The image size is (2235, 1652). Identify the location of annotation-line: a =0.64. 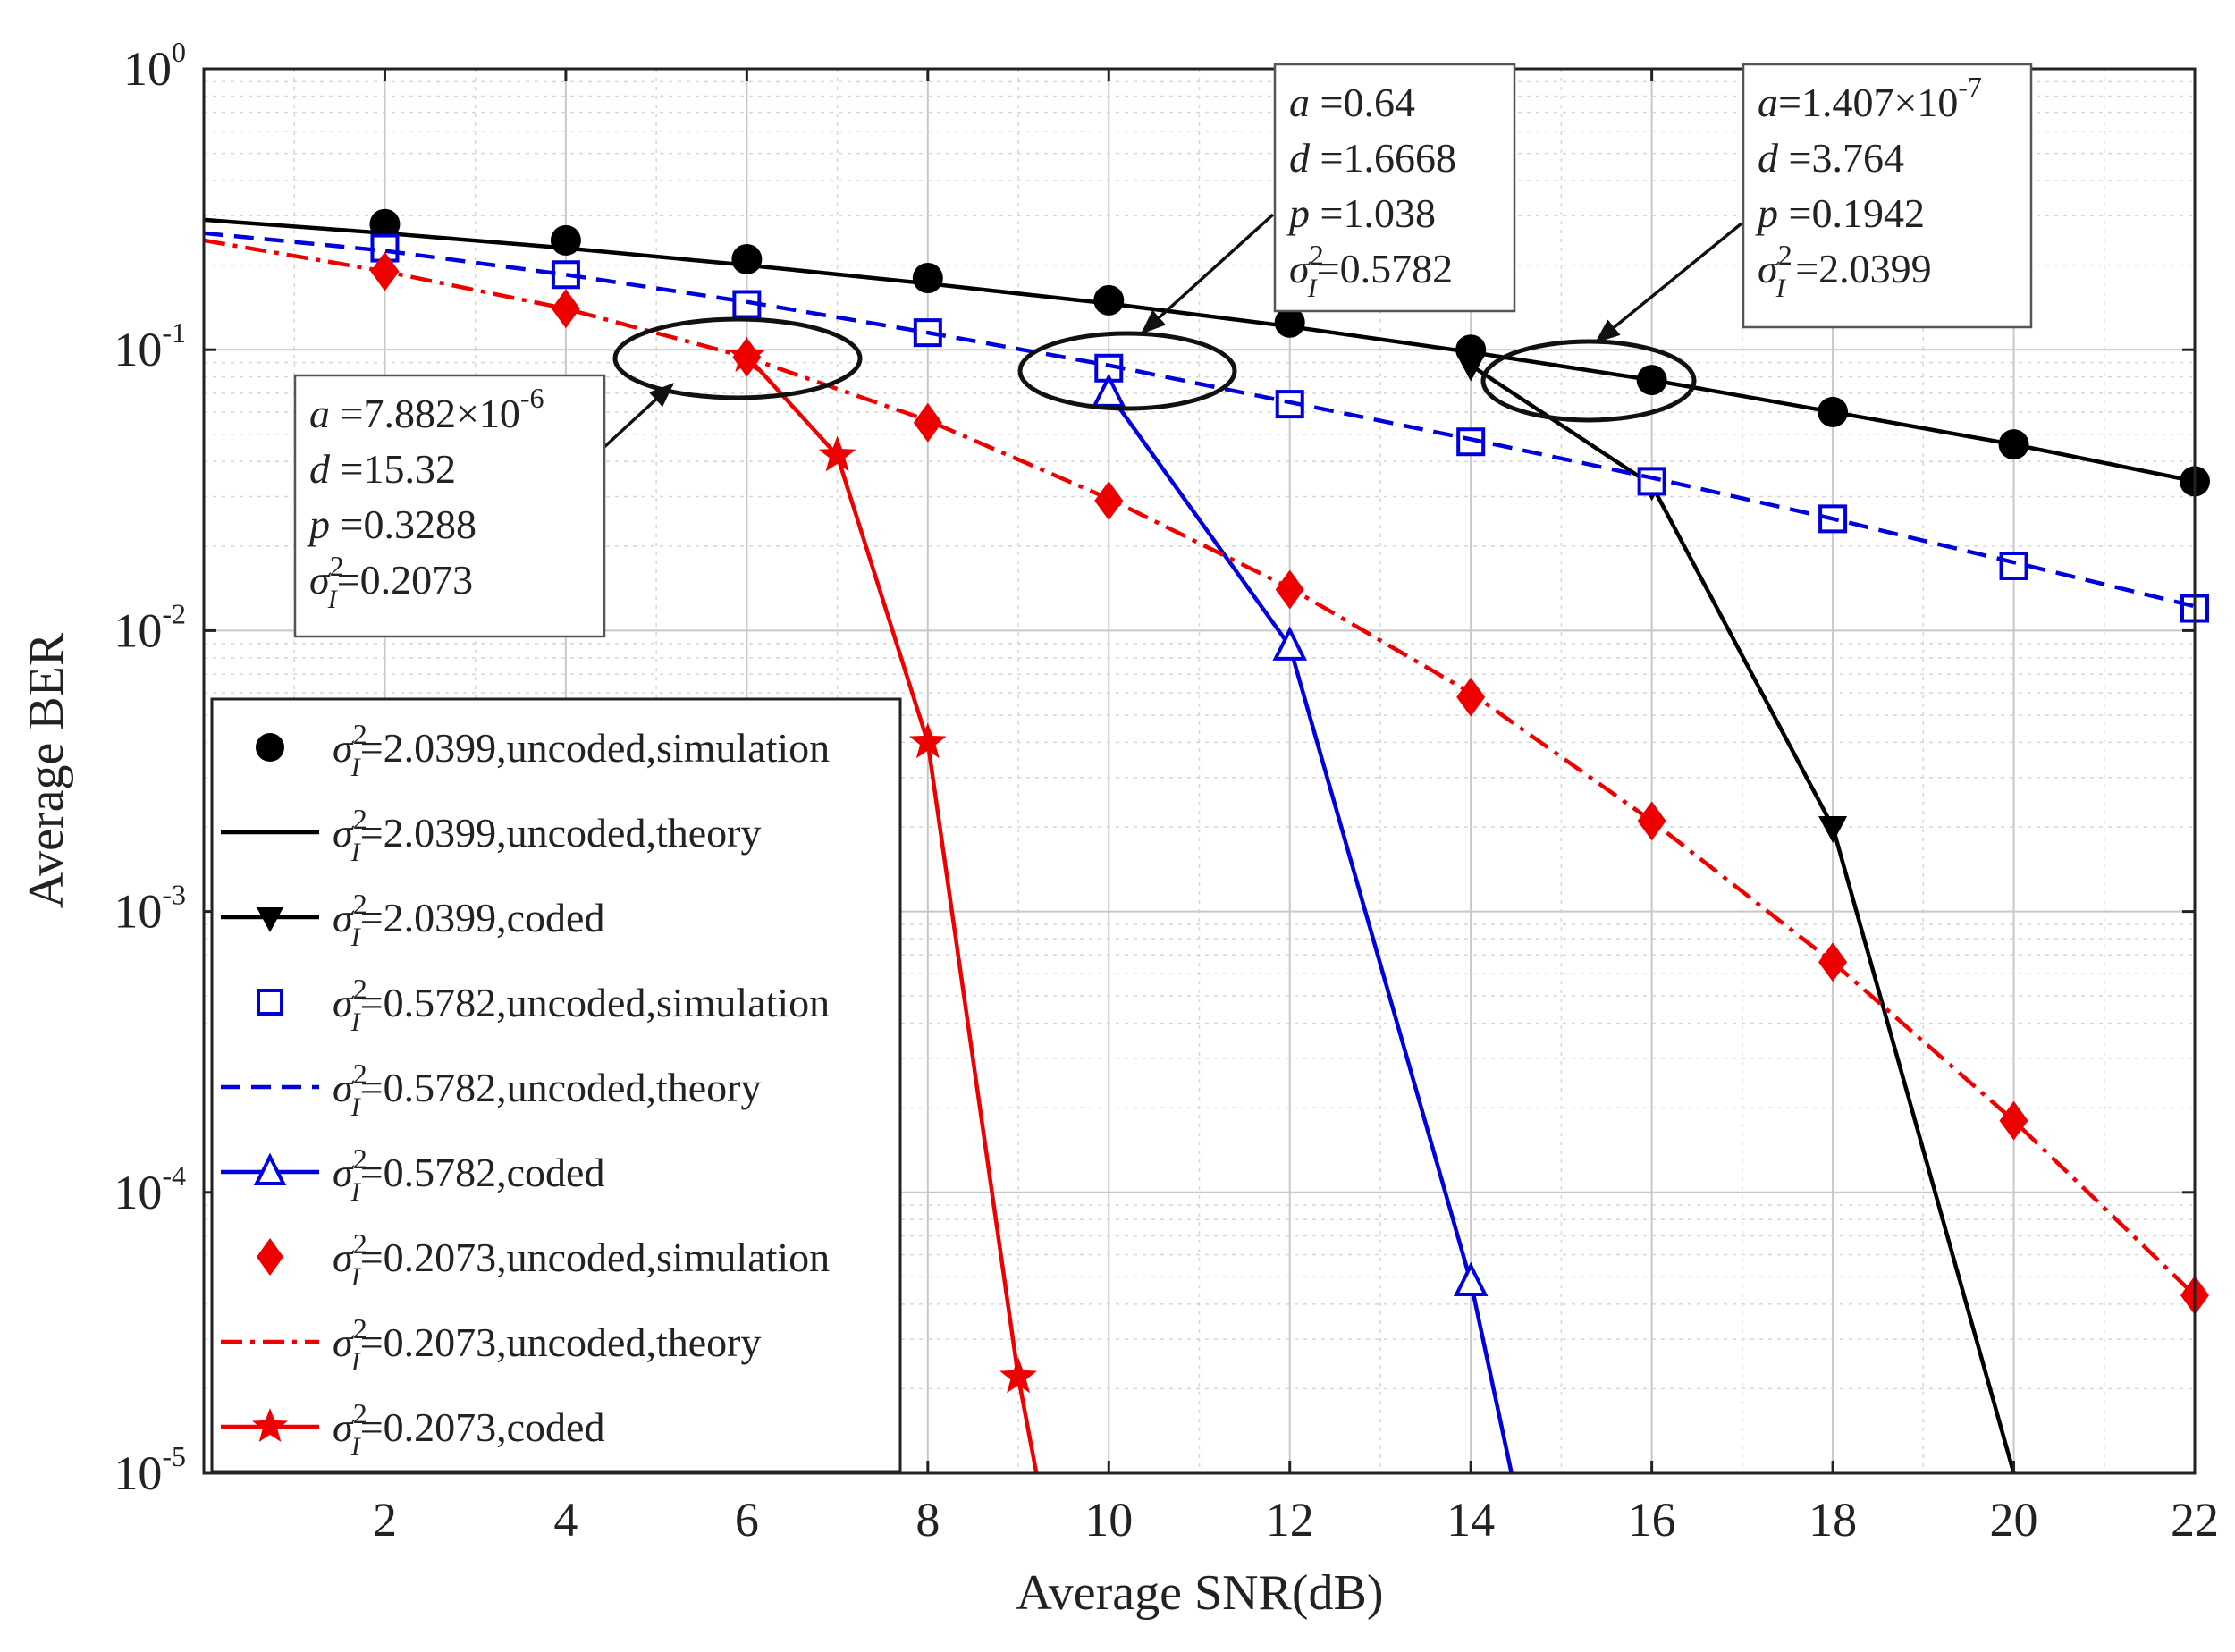
(1352, 102).